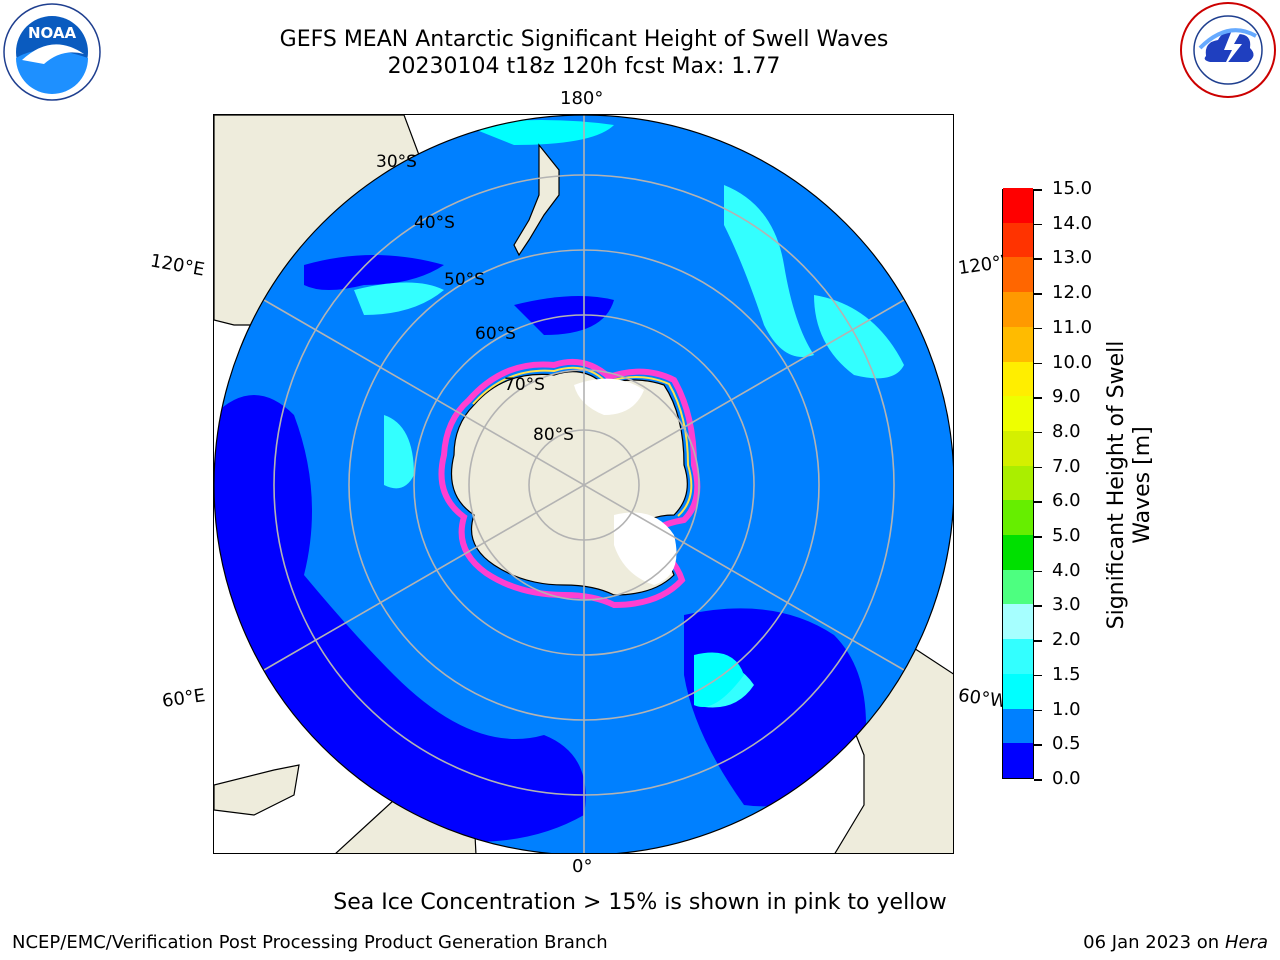 This screenshot has width=1280, height=960. I want to click on footer-date: 06 Jan 2023 on Hera, so click(1175, 942).